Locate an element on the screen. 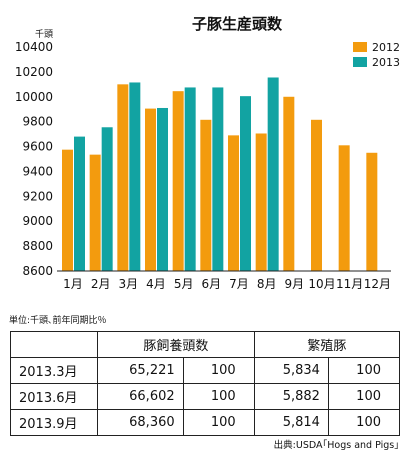  row-period: 2013.3月 is located at coordinates (54, 370).